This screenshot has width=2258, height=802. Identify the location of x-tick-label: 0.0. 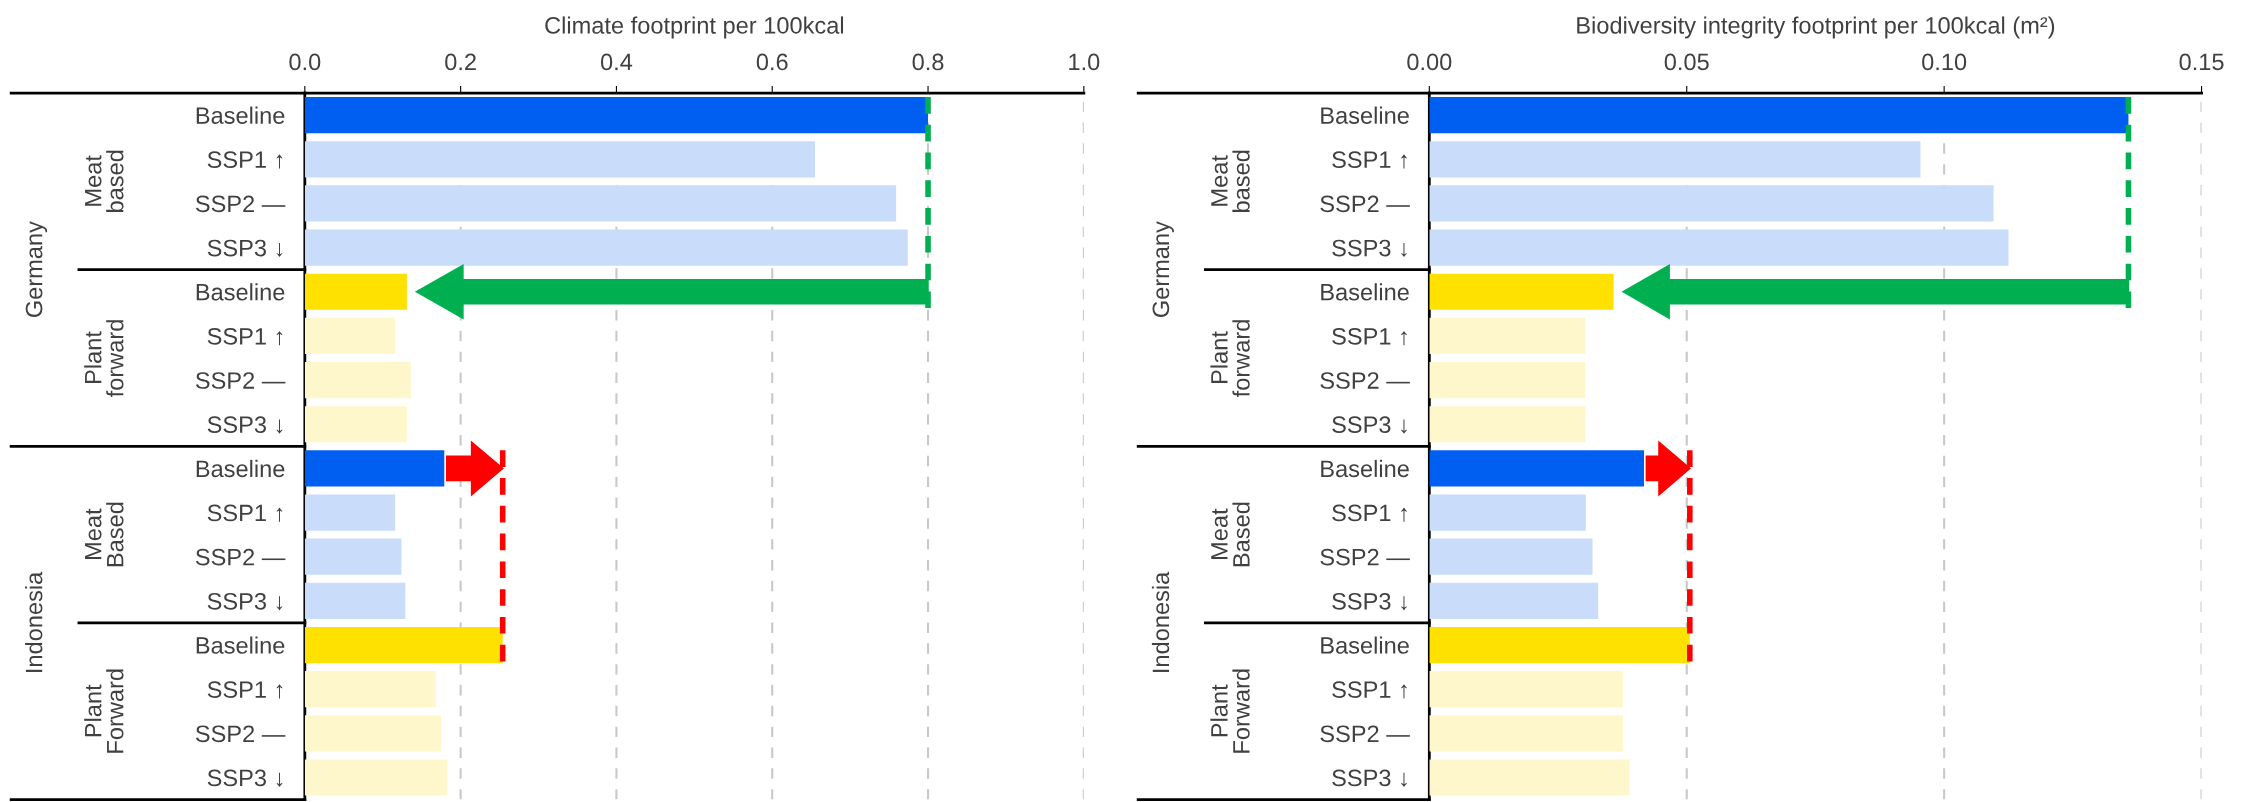
(305, 62).